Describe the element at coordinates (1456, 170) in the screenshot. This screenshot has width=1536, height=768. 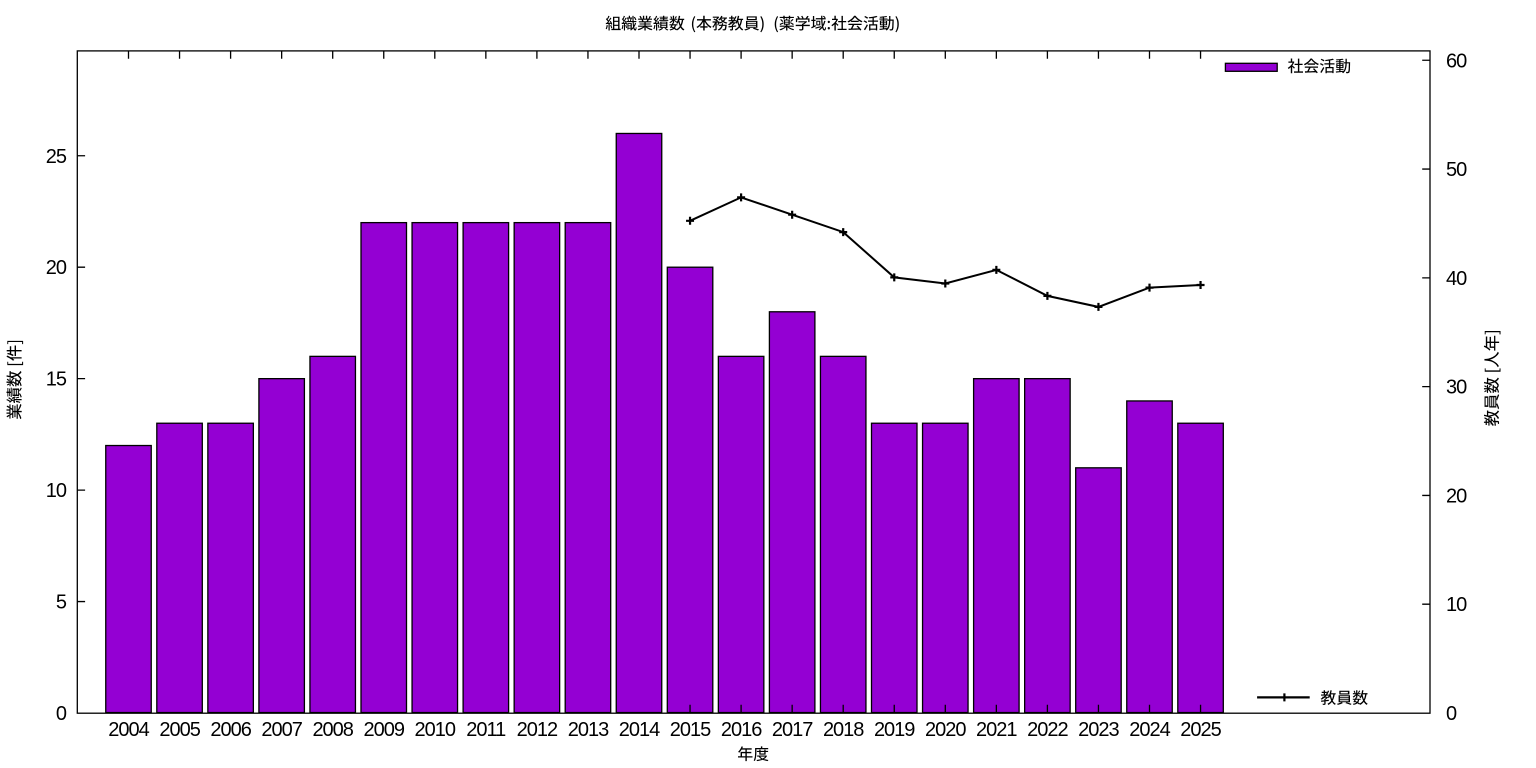
I see `svg-text: 50` at that location.